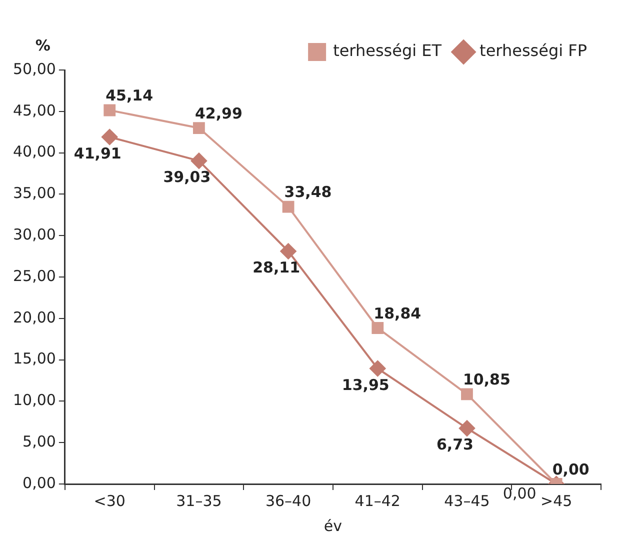 The image size is (621, 545). Describe the element at coordinates (571, 469) in the screenshot. I see `data-label: 0,00` at that location.